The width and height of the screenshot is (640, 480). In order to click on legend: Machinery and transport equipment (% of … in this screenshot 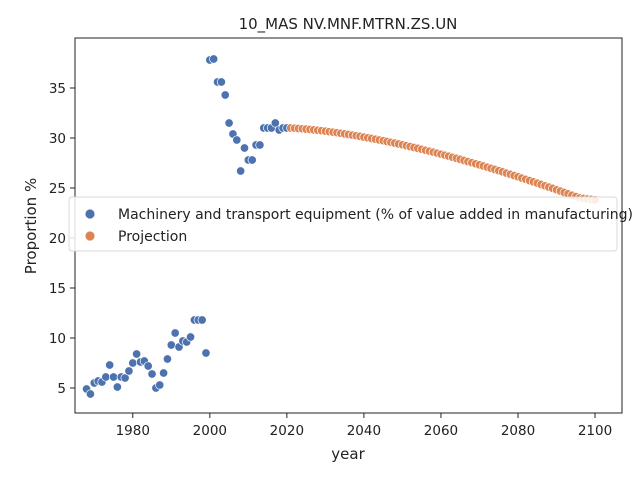, I will do `click(350, 224)`.